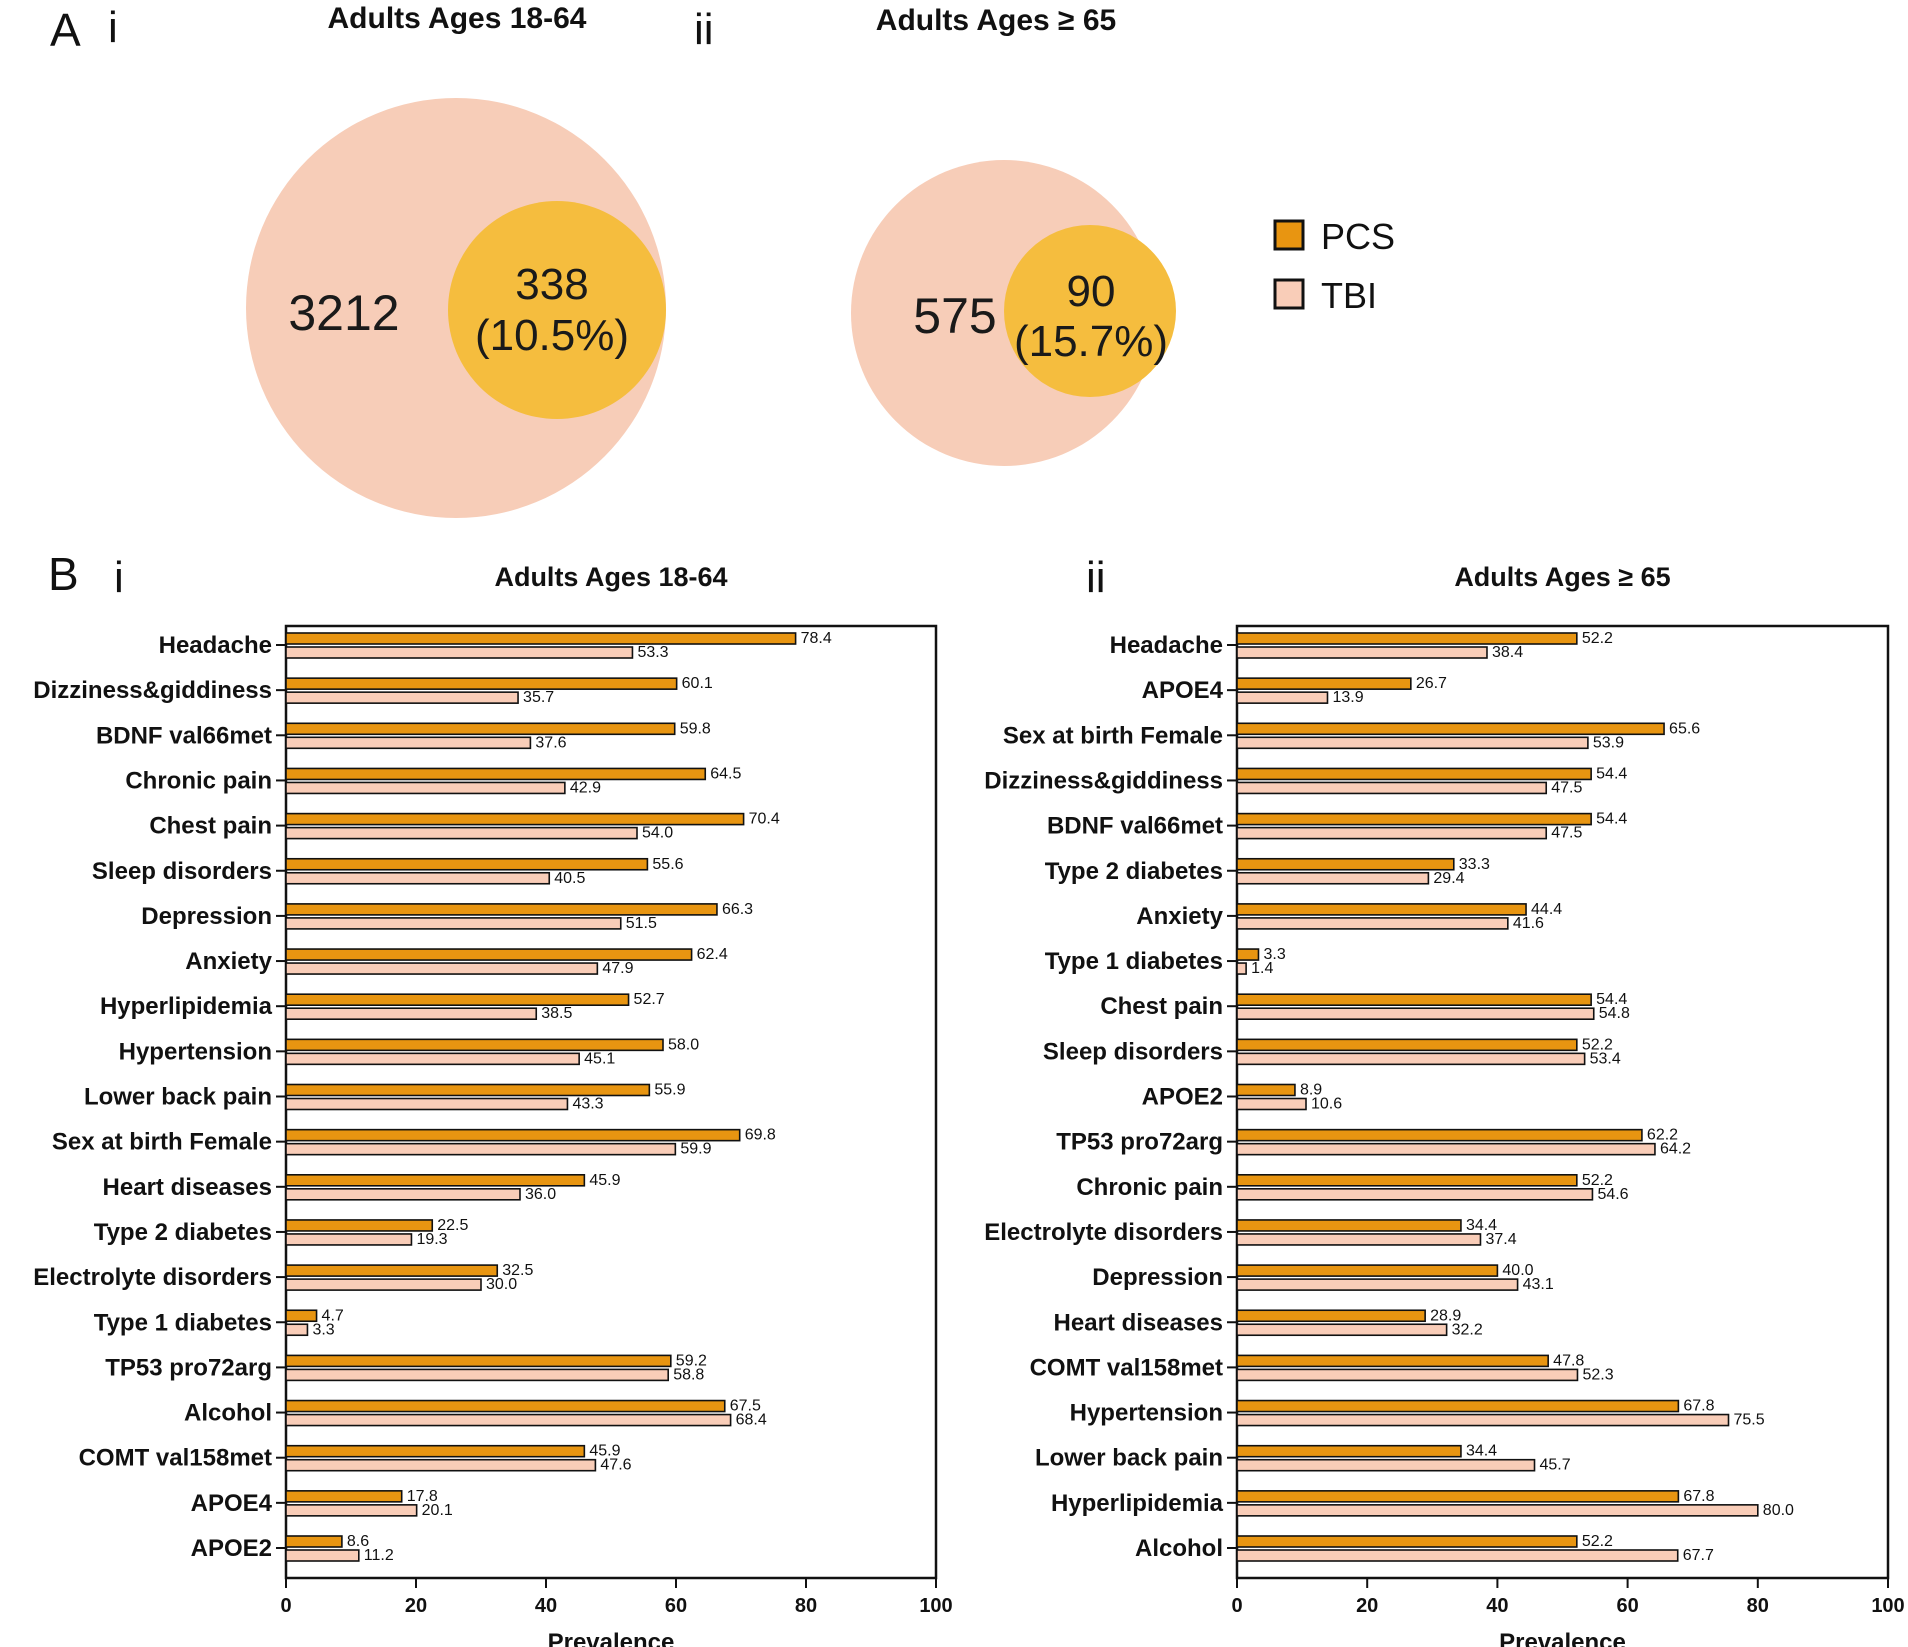 This screenshot has height=1647, width=1908. What do you see at coordinates (1407, 1375) in the screenshot?
I see `bar-tbi-comt-val158met` at bounding box center [1407, 1375].